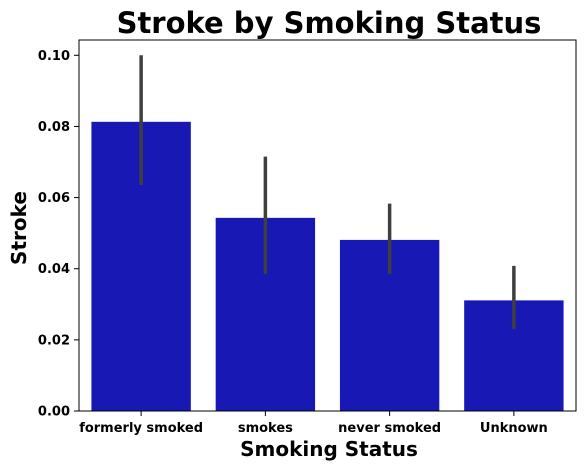 The height and width of the screenshot is (470, 585). I want to click on x-tick-label-2: never smoked, so click(389, 428).